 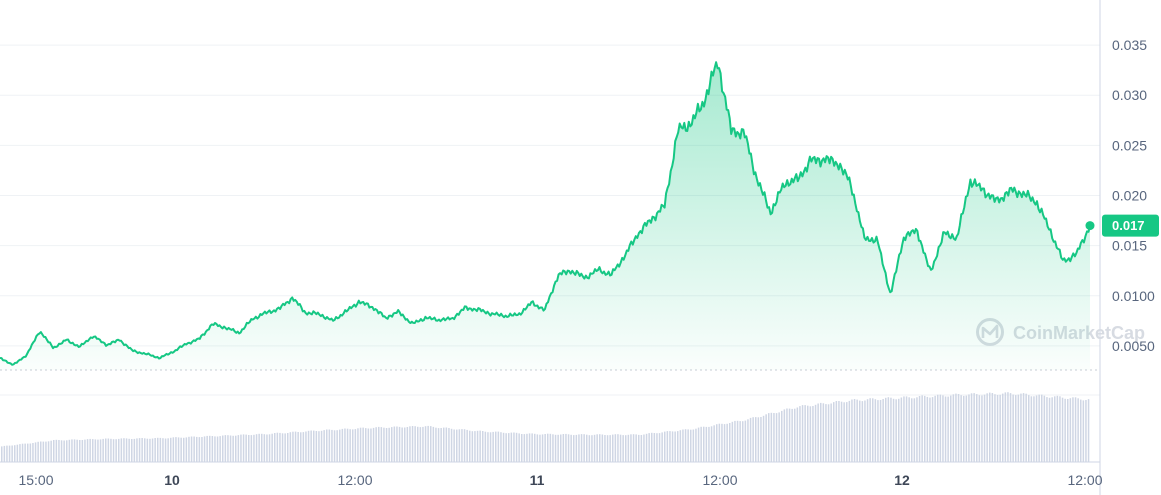 What do you see at coordinates (545, 427) in the screenshot?
I see `volume-bars` at bounding box center [545, 427].